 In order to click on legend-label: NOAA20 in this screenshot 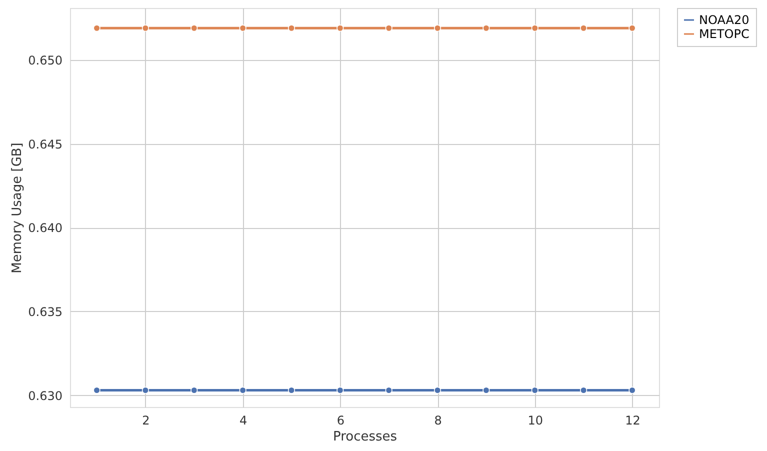, I will do `click(724, 20)`.